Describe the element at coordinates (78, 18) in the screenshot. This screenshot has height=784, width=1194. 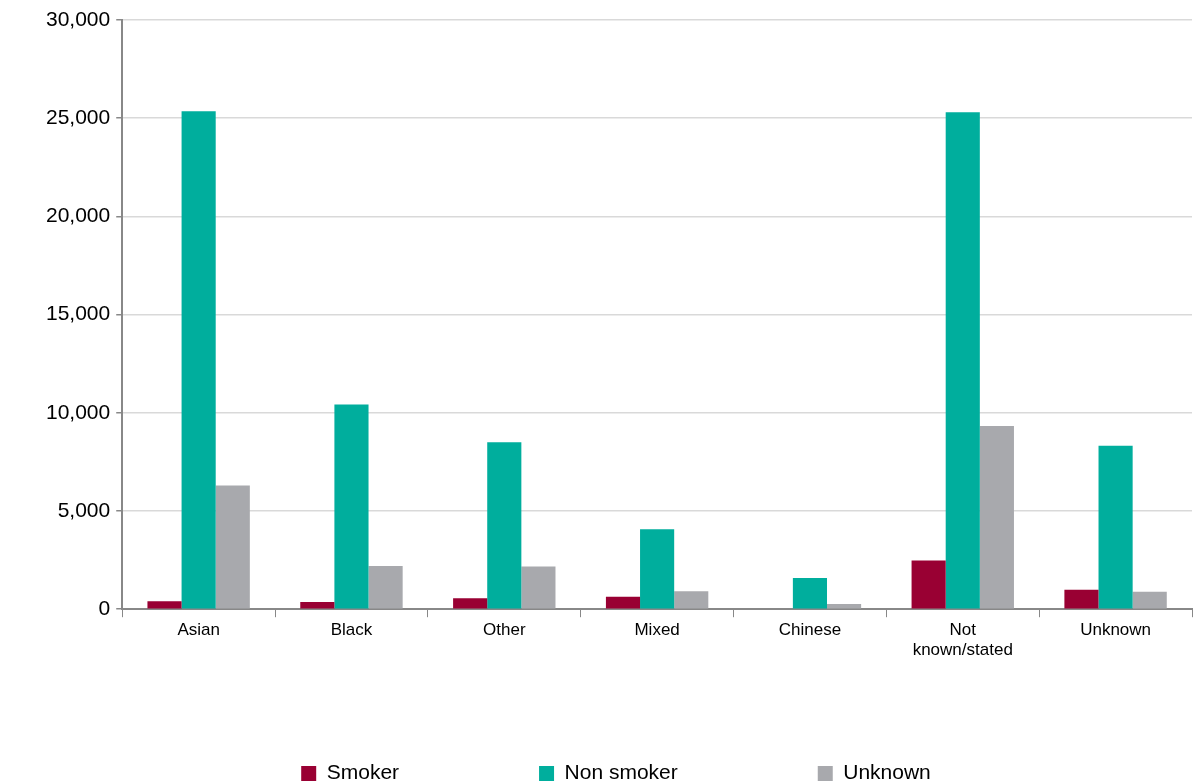
I see `y-tick-label: 30,000` at that location.